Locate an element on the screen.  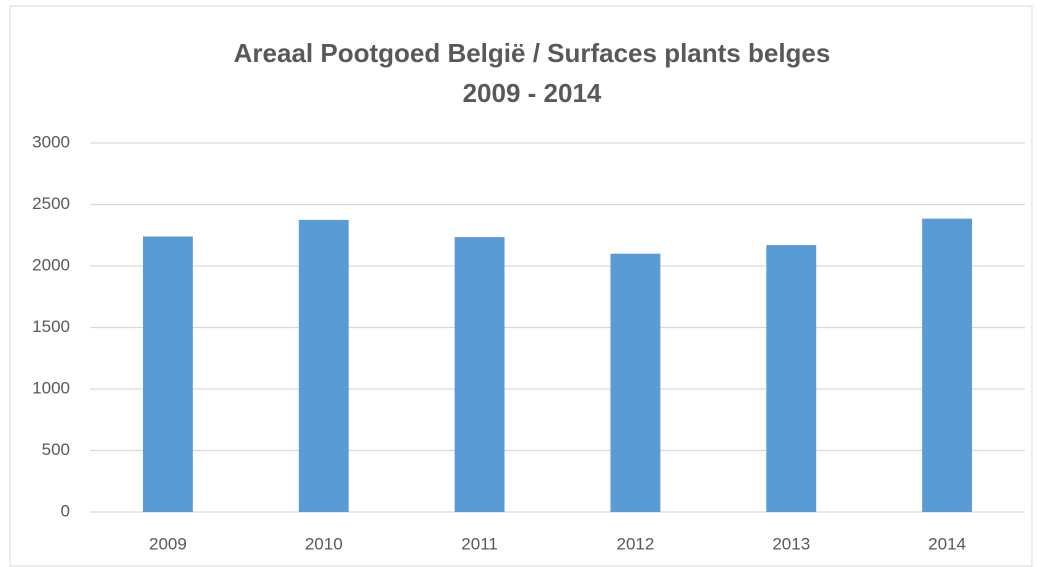
y-tick-label: 3000 is located at coordinates (51, 141).